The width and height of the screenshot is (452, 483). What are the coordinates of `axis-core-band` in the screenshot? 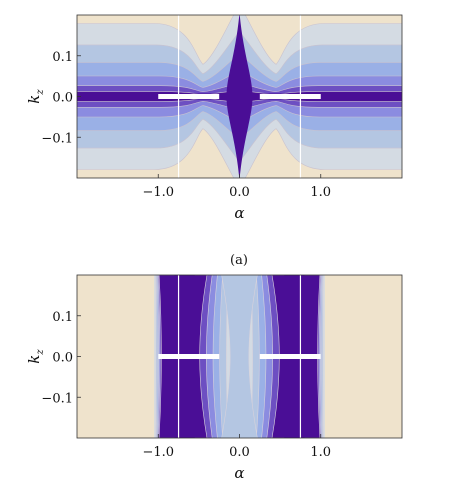 It's located at (239, 96).